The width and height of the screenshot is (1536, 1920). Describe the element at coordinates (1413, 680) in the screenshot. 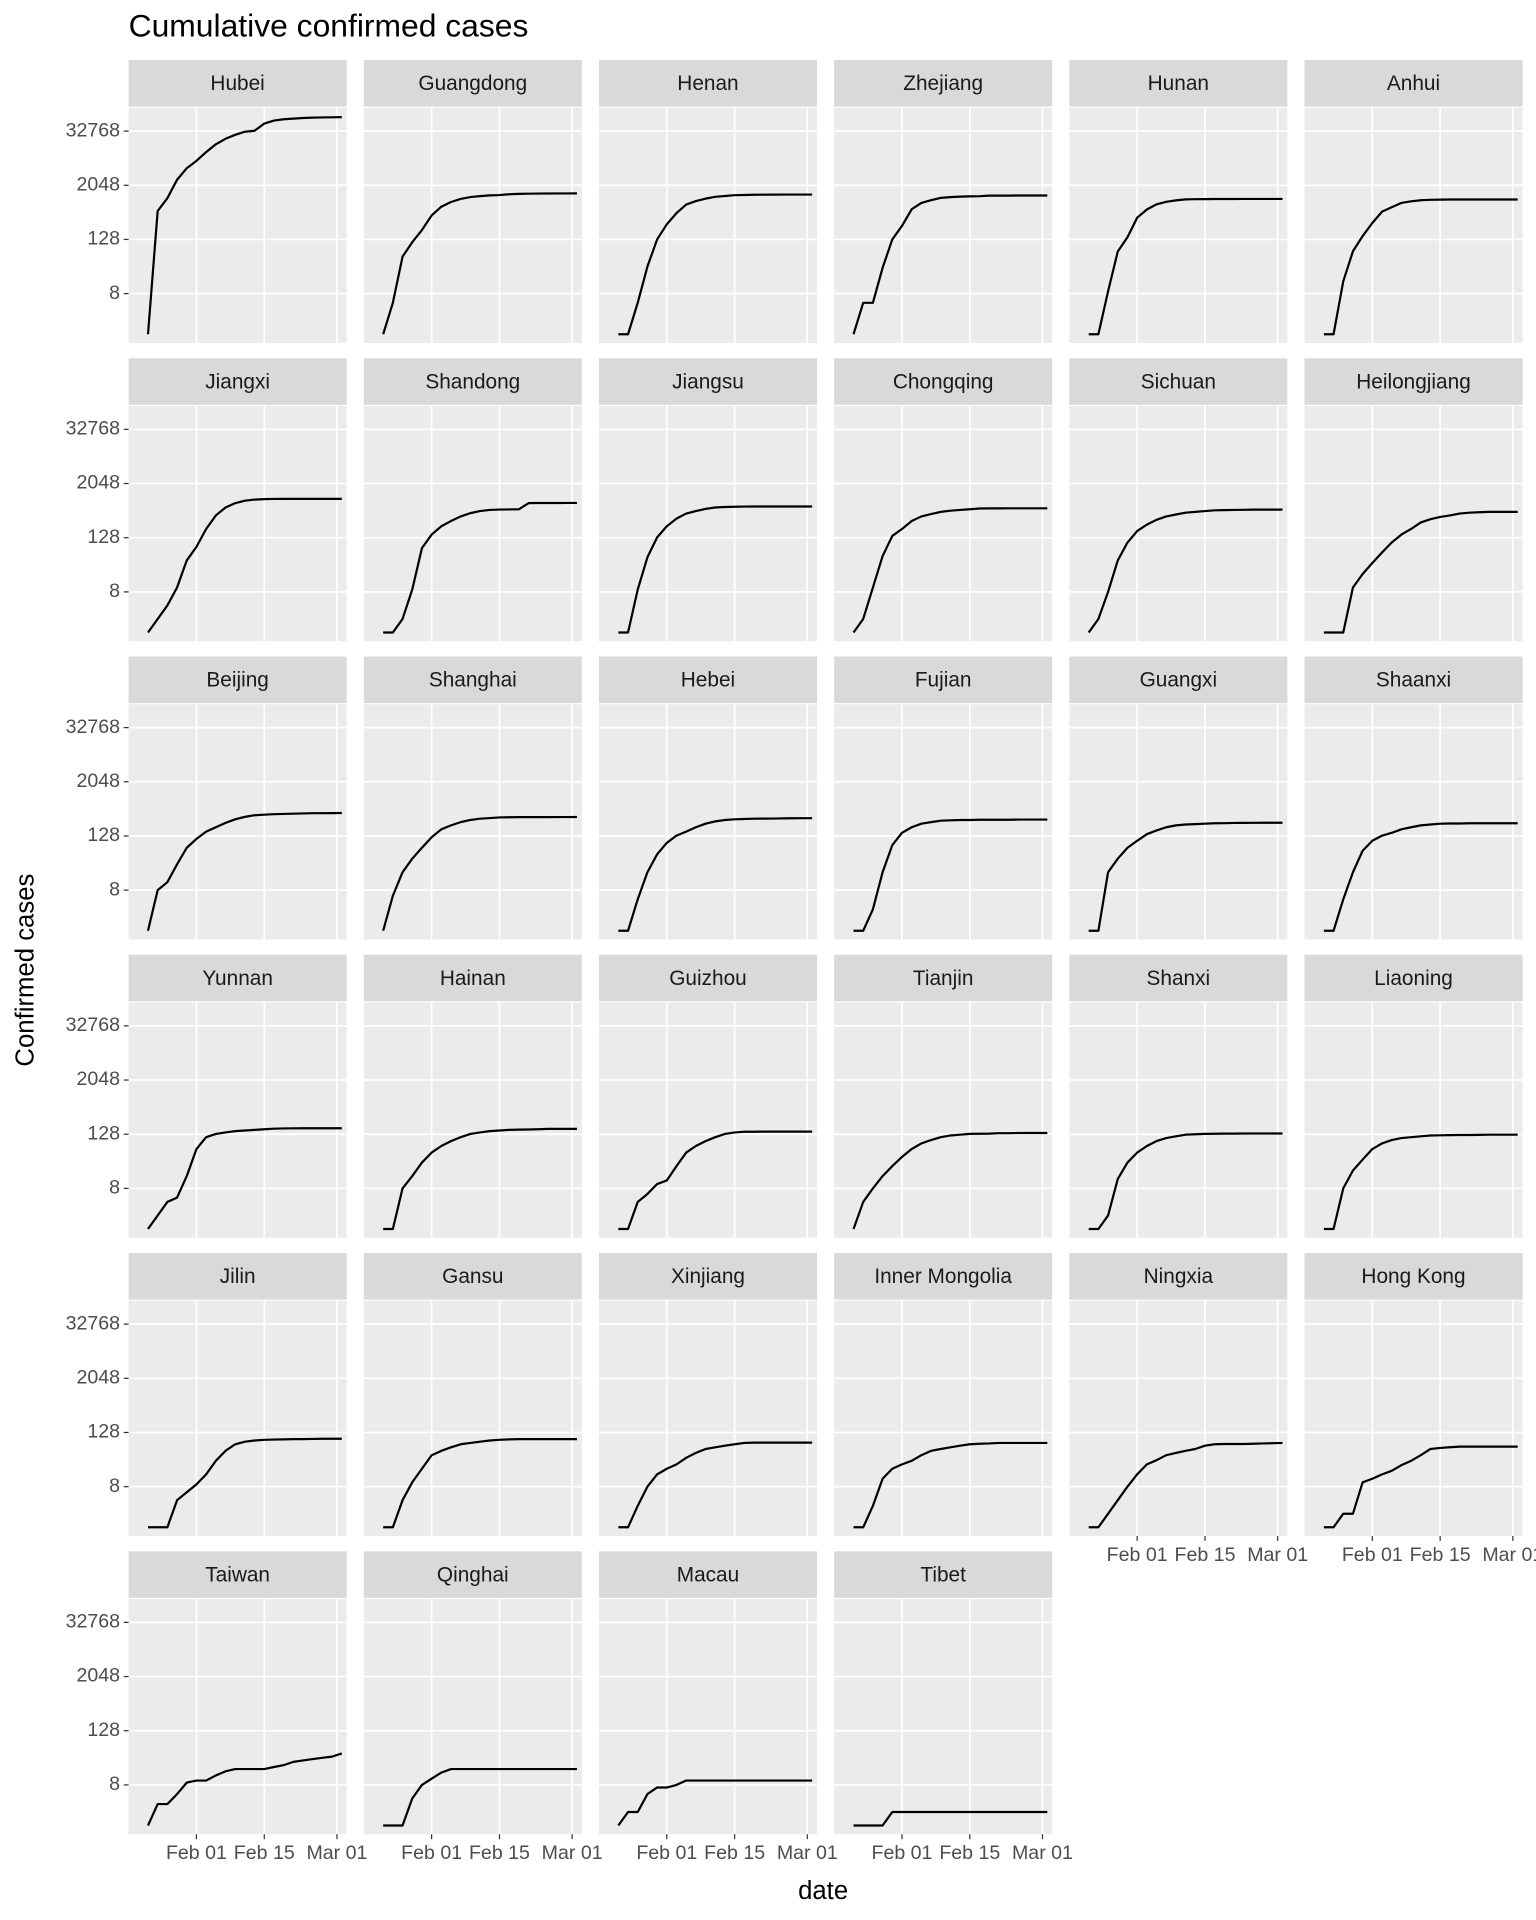

I see `strip-label: Shaanxi` at that location.